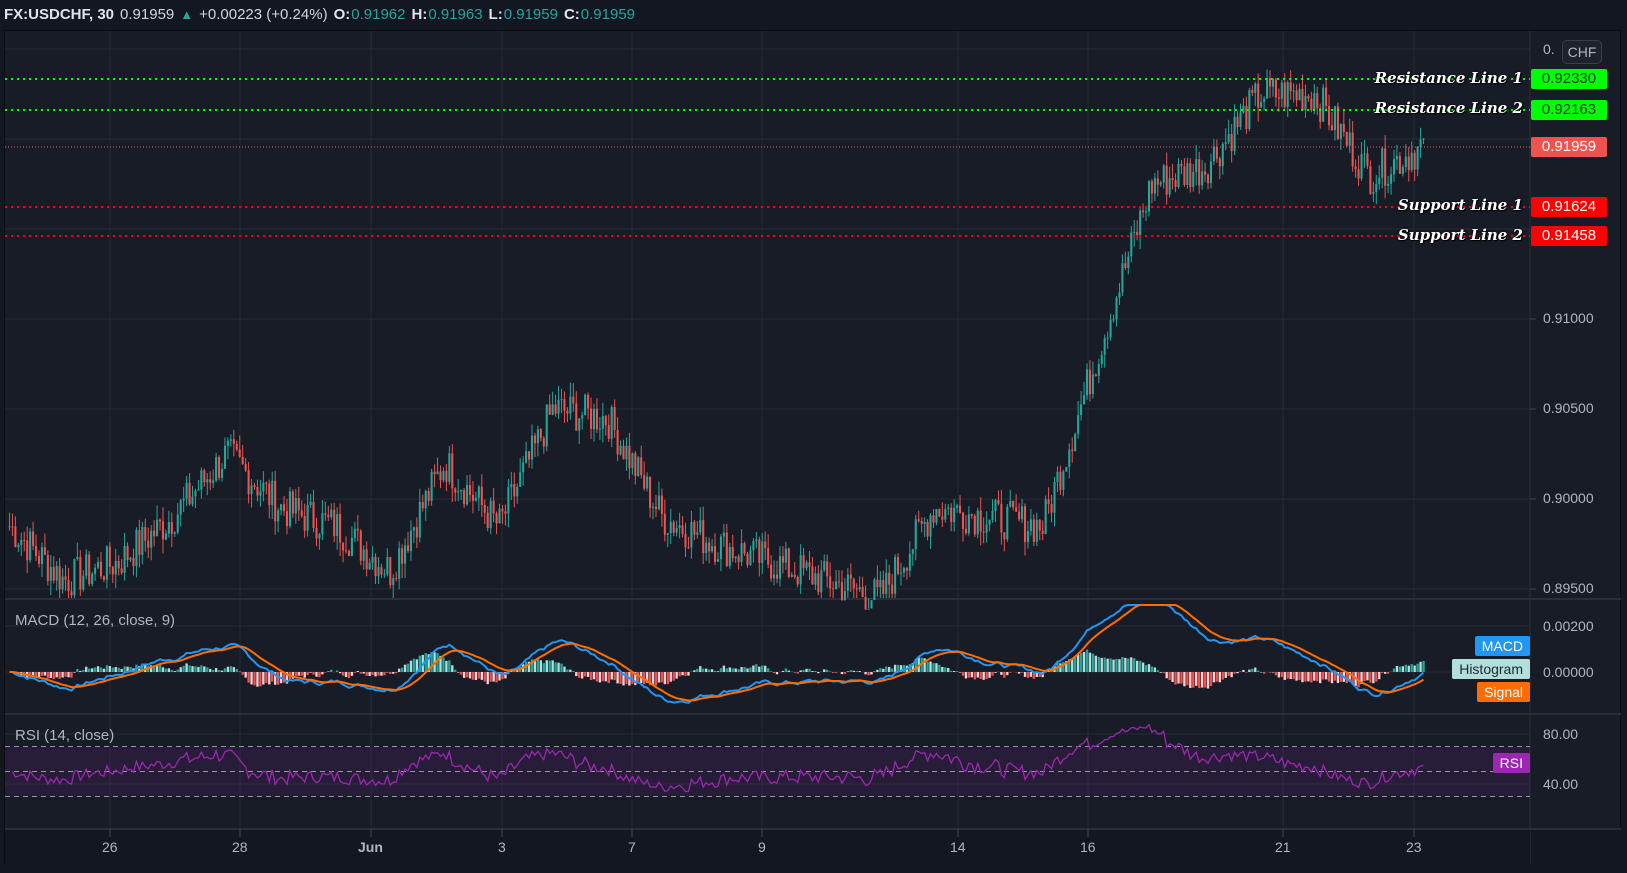  Describe the element at coordinates (502, 847) in the screenshot. I see `time-tick: 3` at that location.